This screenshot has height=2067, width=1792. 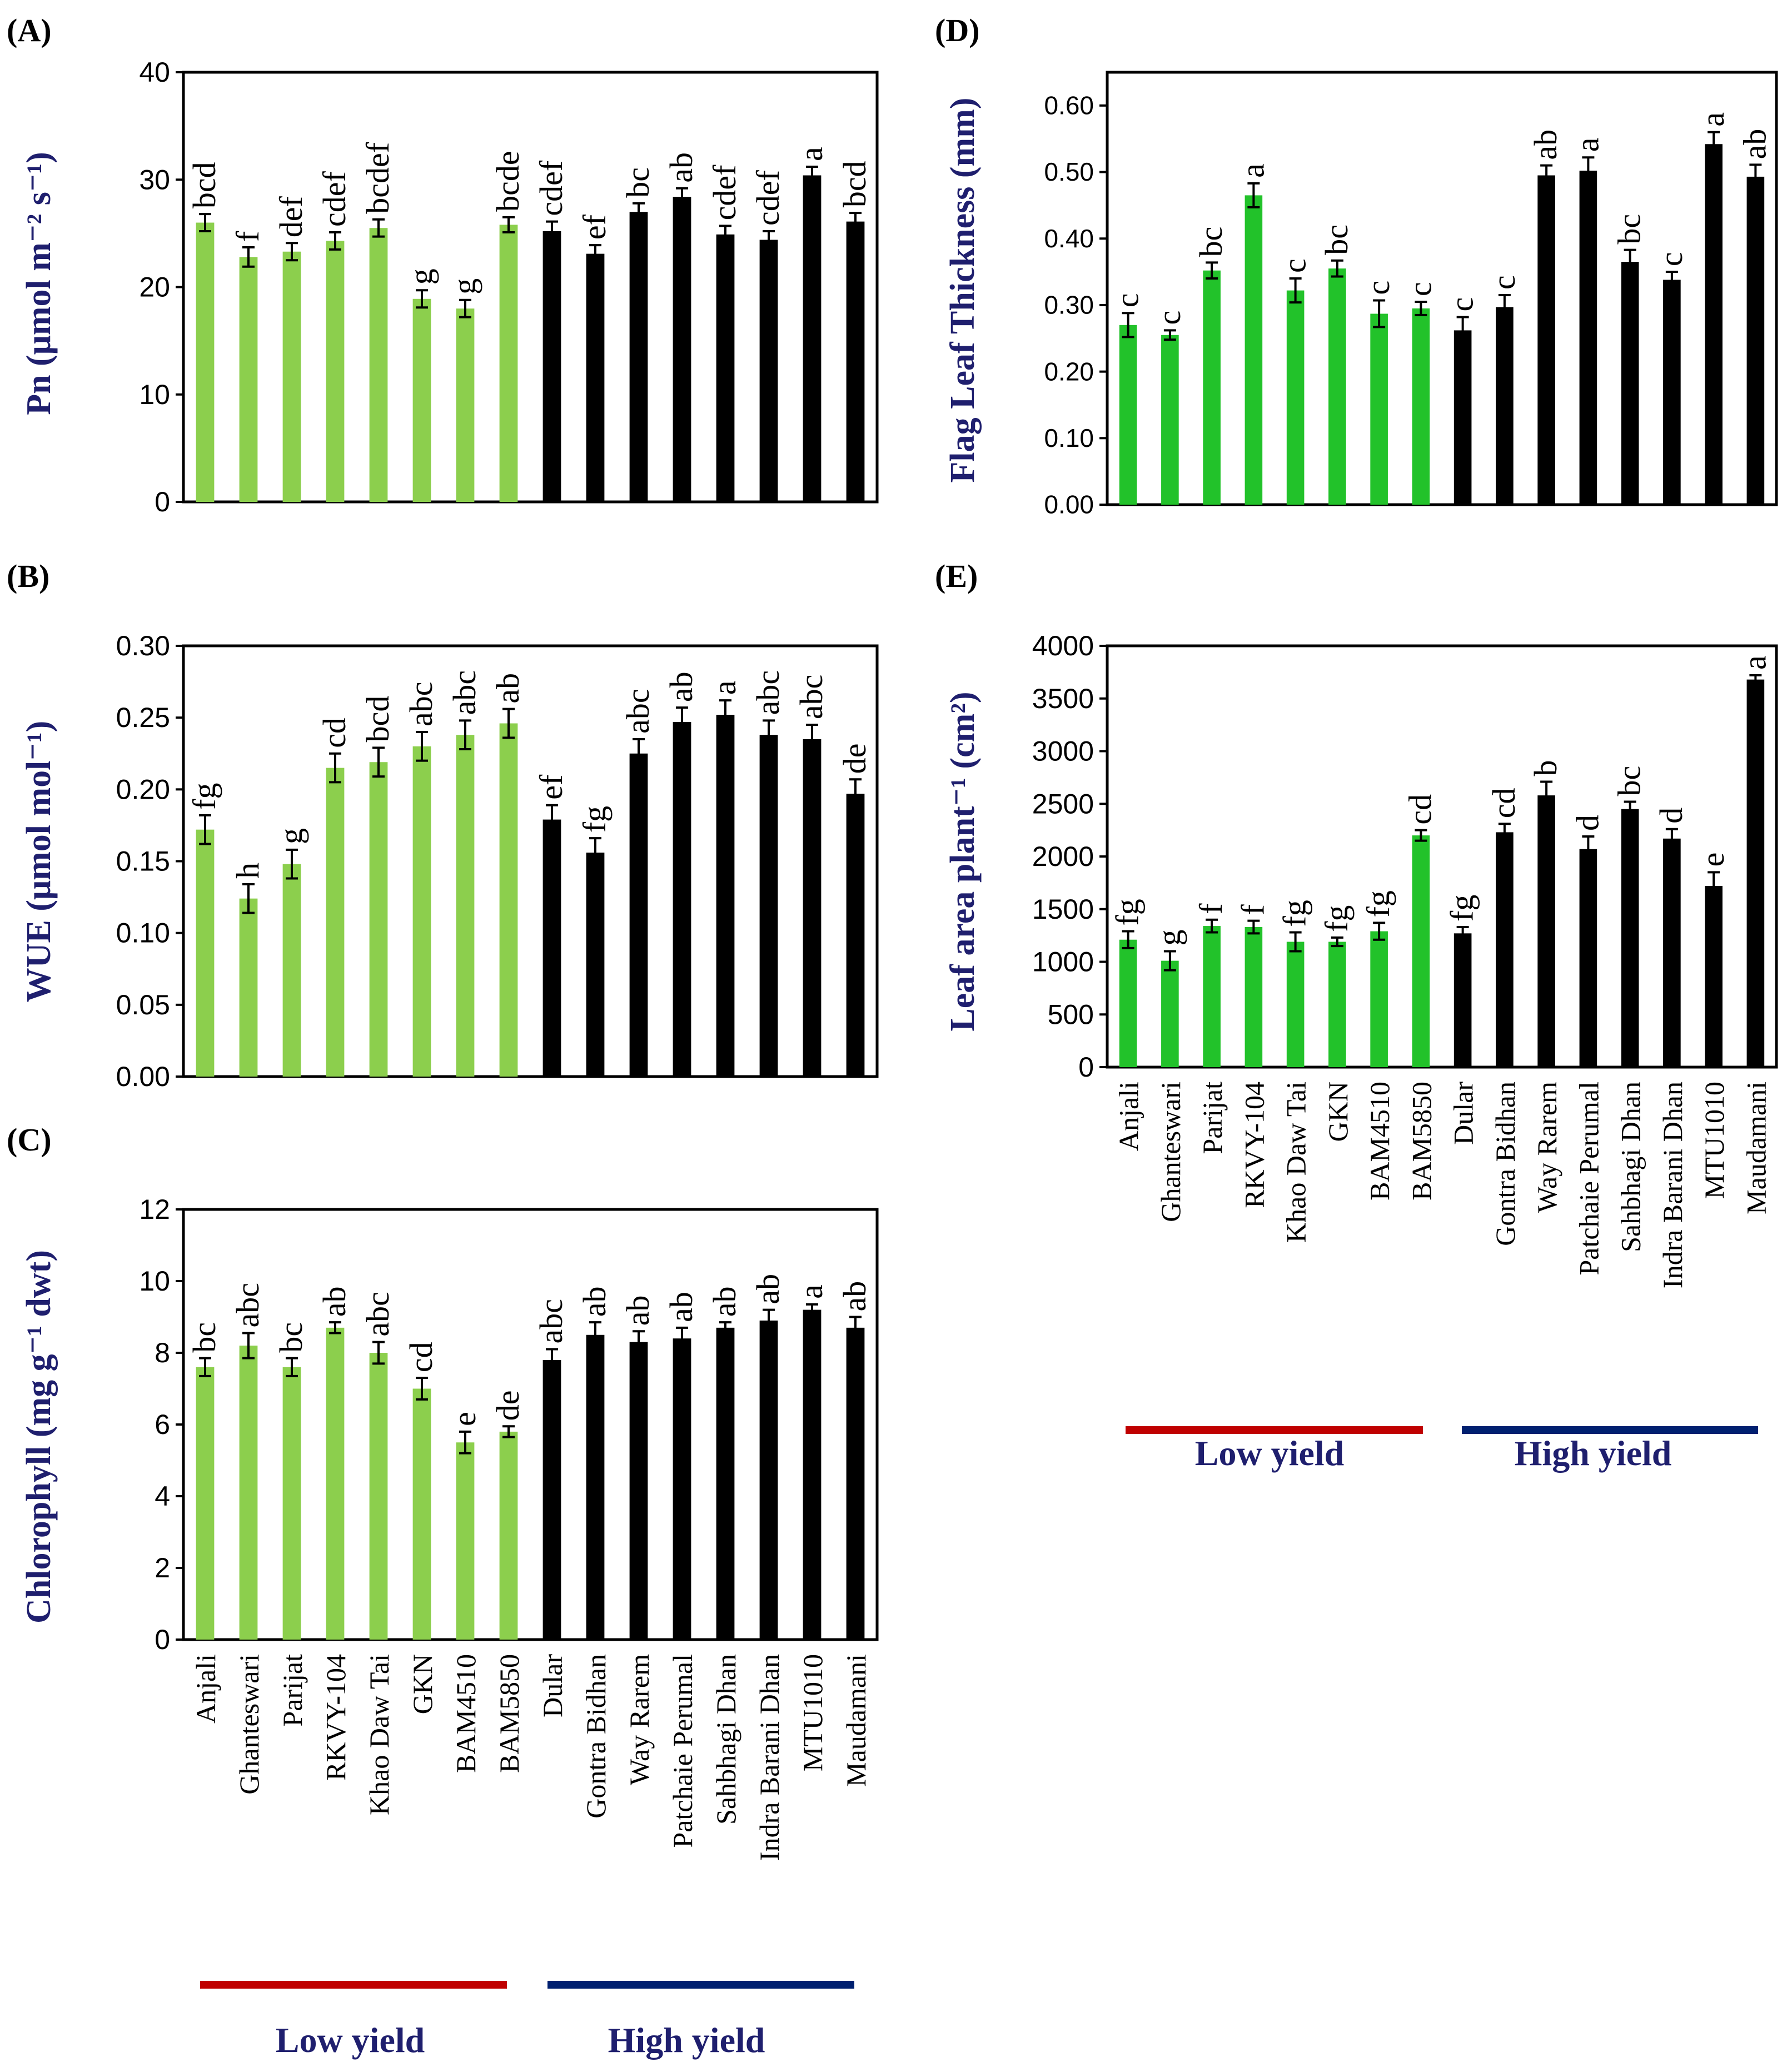 What do you see at coordinates (963, 861) in the screenshot?
I see `y-axis-label-e: Leaf area plant⁻¹ (cm²)` at bounding box center [963, 861].